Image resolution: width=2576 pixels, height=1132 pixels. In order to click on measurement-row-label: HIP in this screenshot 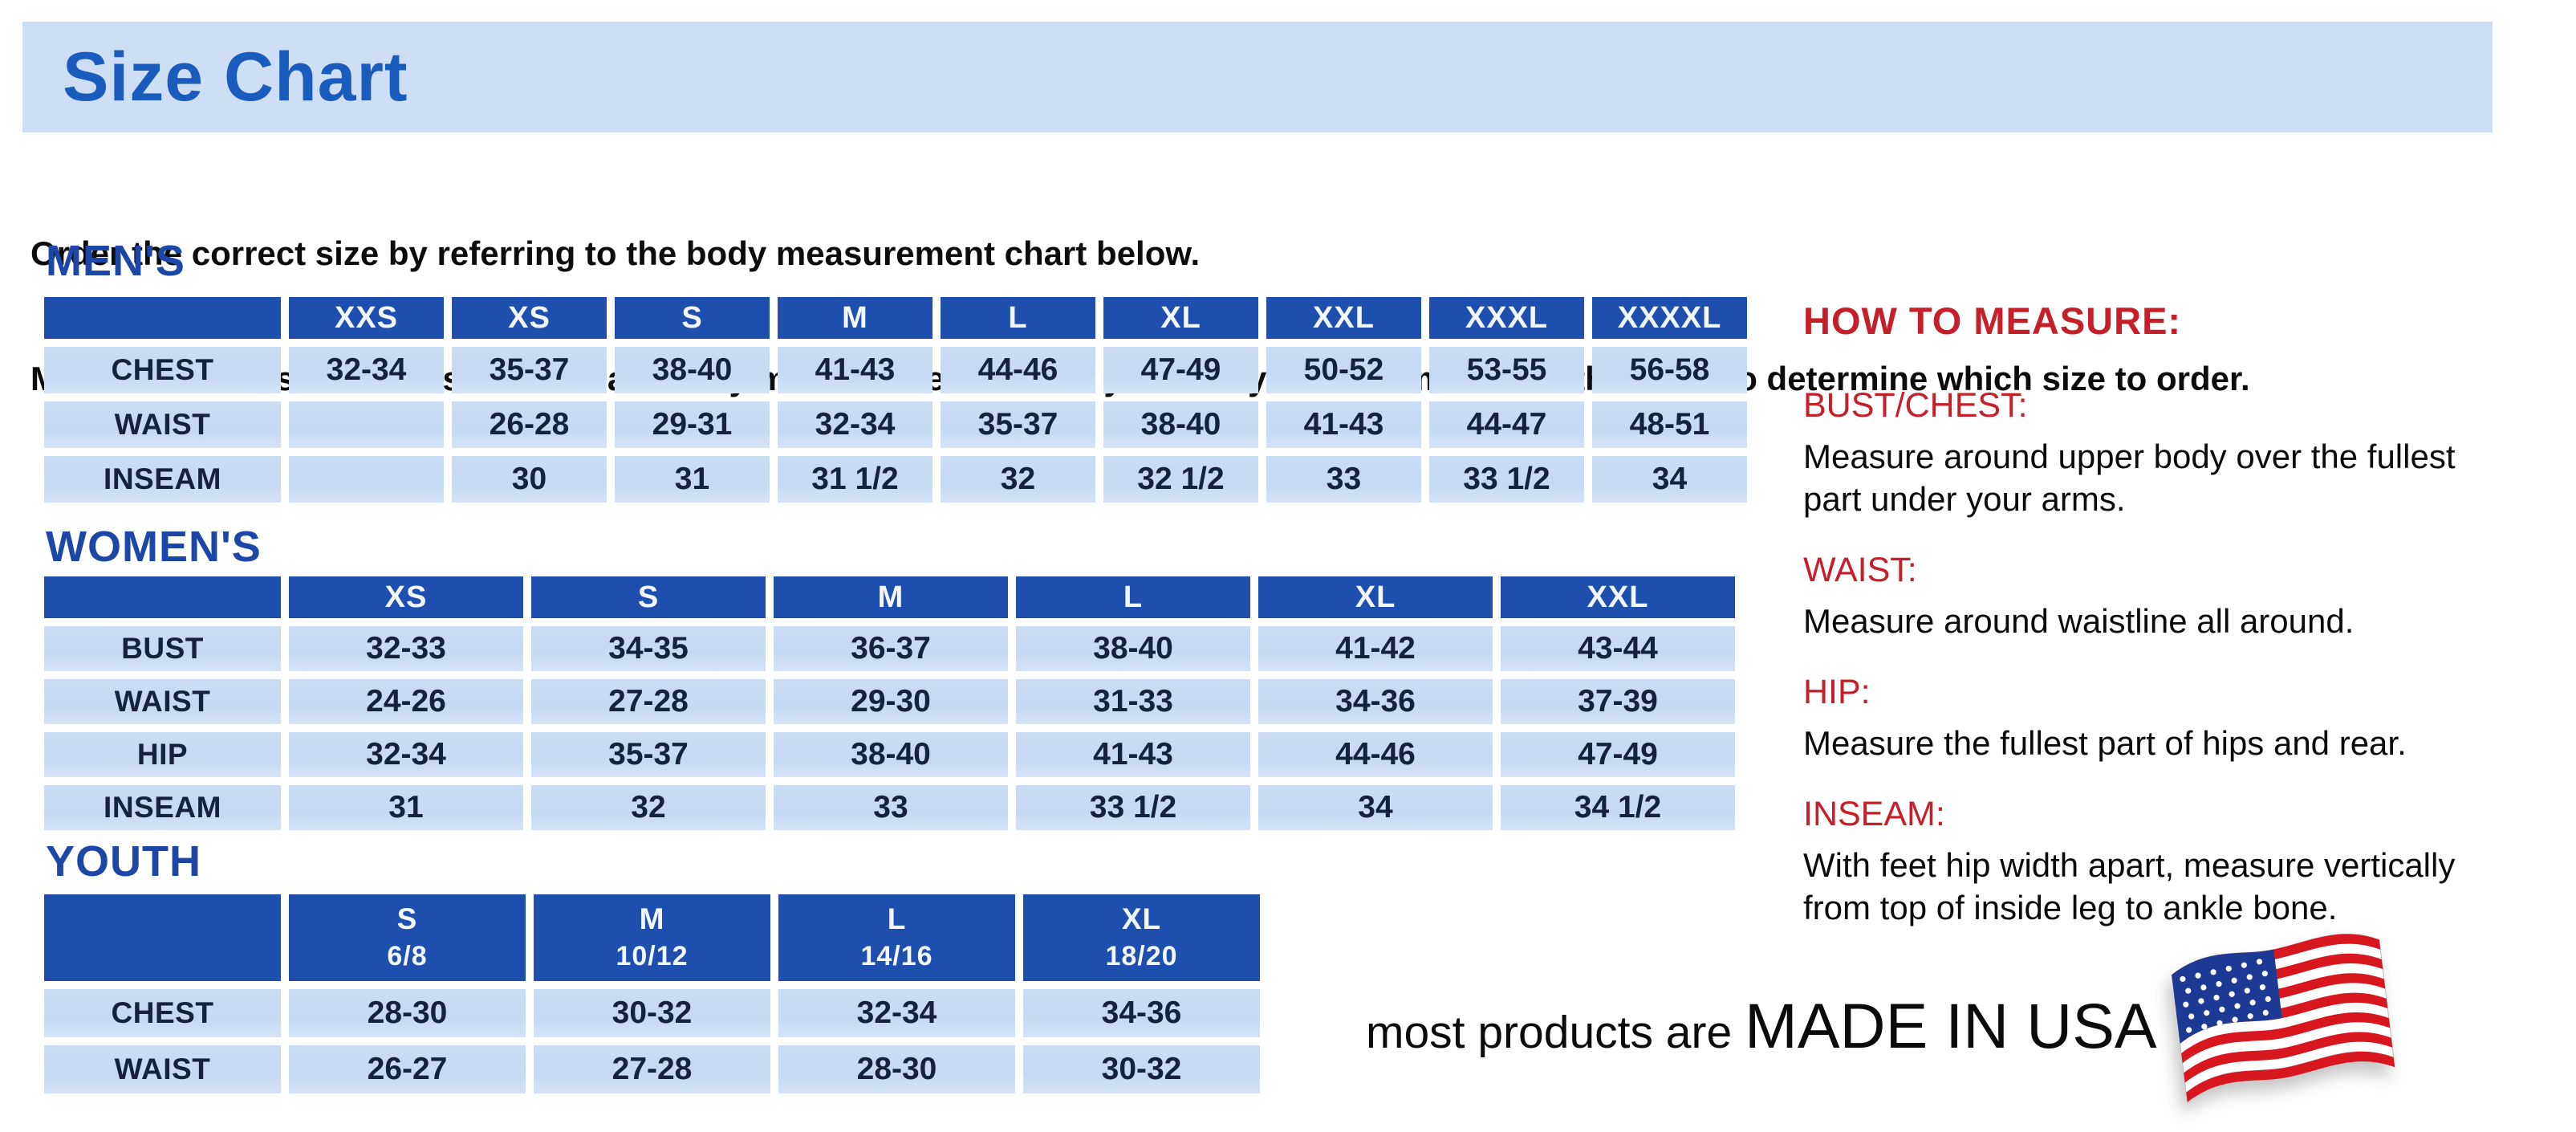, I will do `click(163, 754)`.